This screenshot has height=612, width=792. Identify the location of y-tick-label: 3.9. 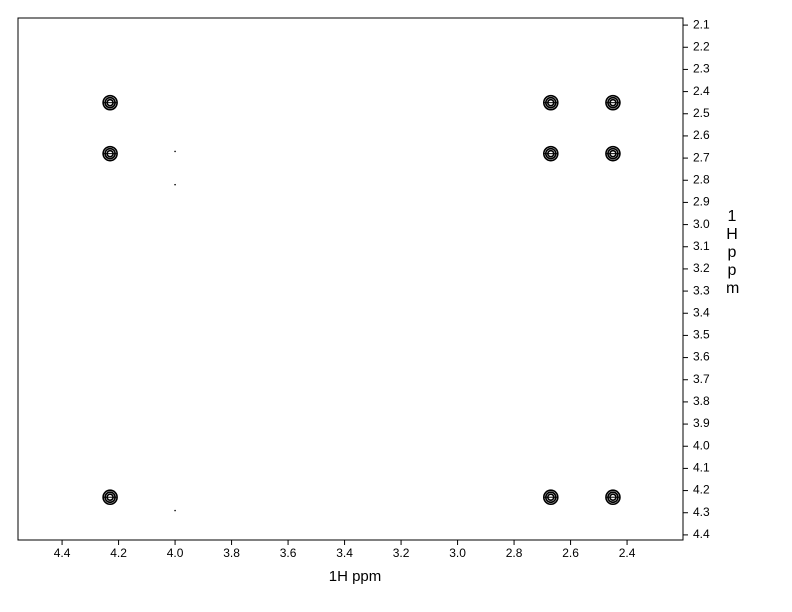
(701, 423).